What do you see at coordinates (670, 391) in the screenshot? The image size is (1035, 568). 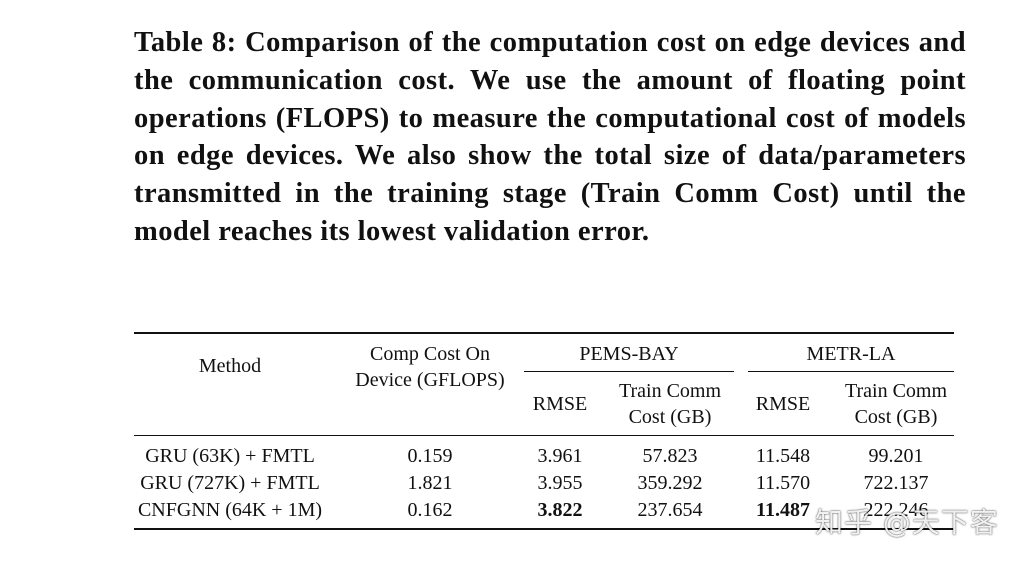 I see `header-pems-comm-line1: Train Comm` at bounding box center [670, 391].